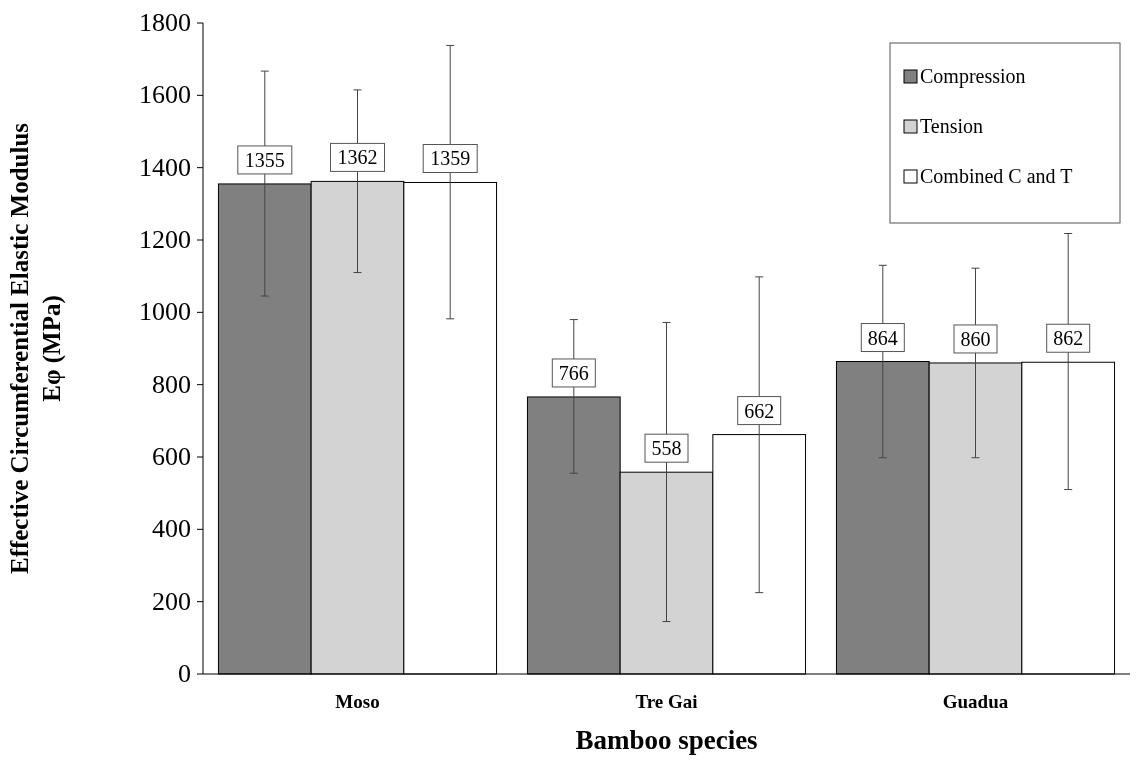  What do you see at coordinates (996, 176) in the screenshot?
I see `legend-label: Combined C and T` at bounding box center [996, 176].